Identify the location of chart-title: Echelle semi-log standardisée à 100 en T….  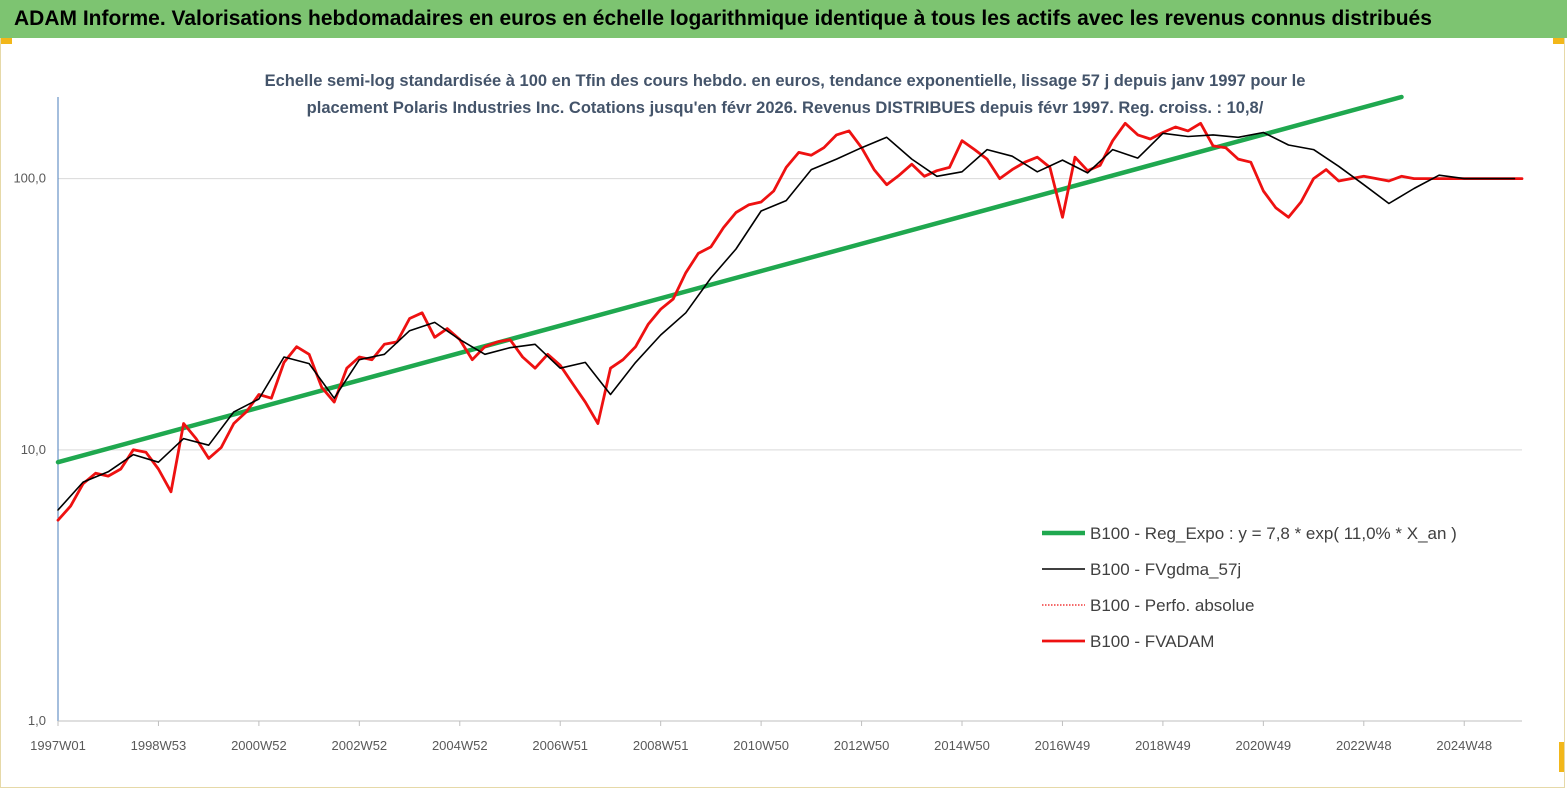
(785, 95).